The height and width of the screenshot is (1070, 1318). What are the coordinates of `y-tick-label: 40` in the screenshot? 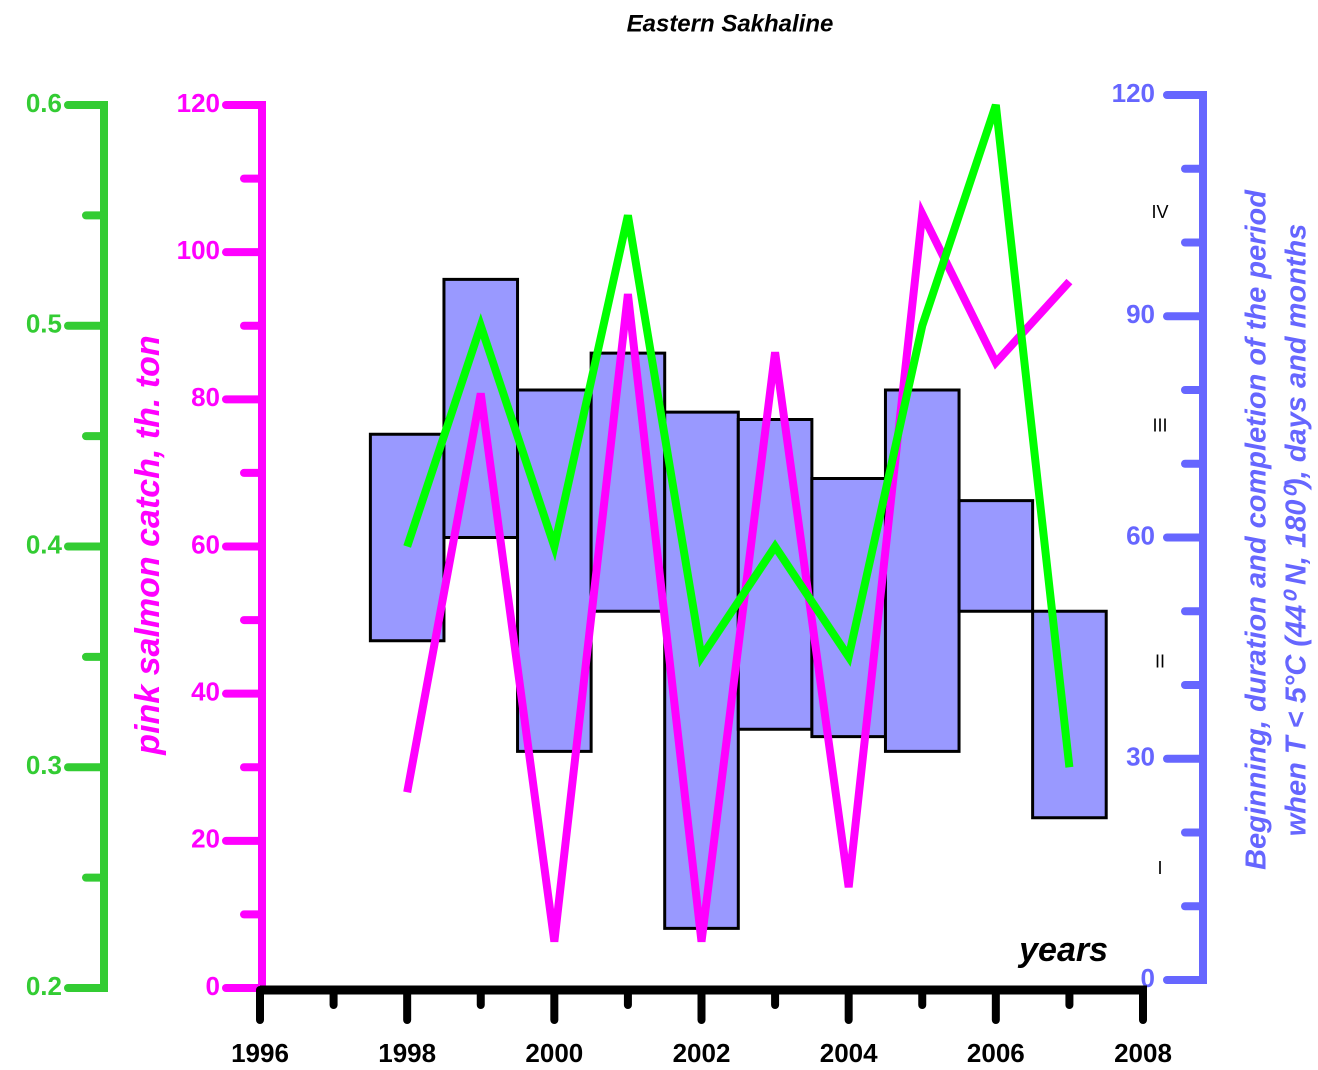 It's located at (205, 692).